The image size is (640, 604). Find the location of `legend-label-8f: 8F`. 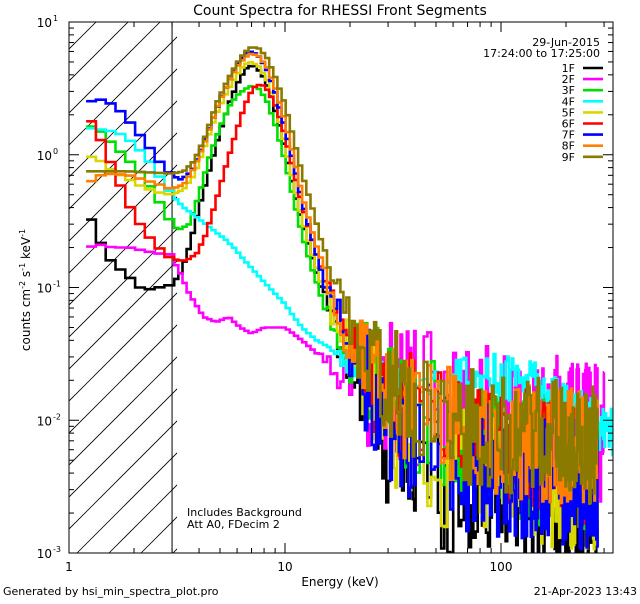

legend-label-8f: 8F is located at coordinates (568, 146).